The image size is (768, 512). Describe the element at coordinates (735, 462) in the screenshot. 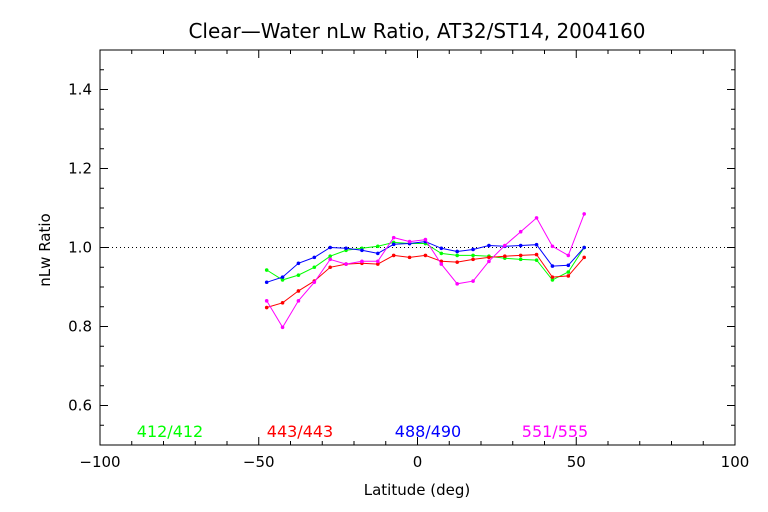

I see `x-tick-label: 100` at that location.